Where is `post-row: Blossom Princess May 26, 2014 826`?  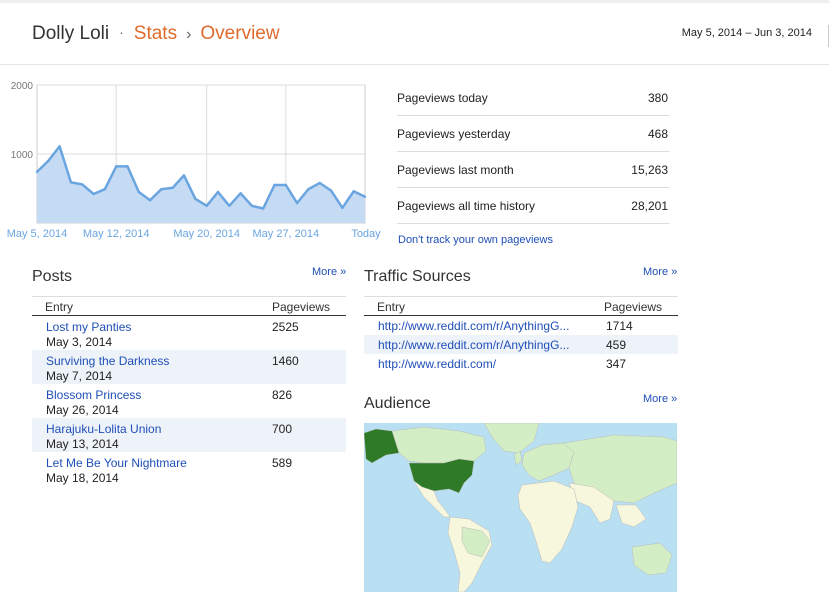
post-row: Blossom Princess May 26, 2014 826 is located at coordinates (189, 401).